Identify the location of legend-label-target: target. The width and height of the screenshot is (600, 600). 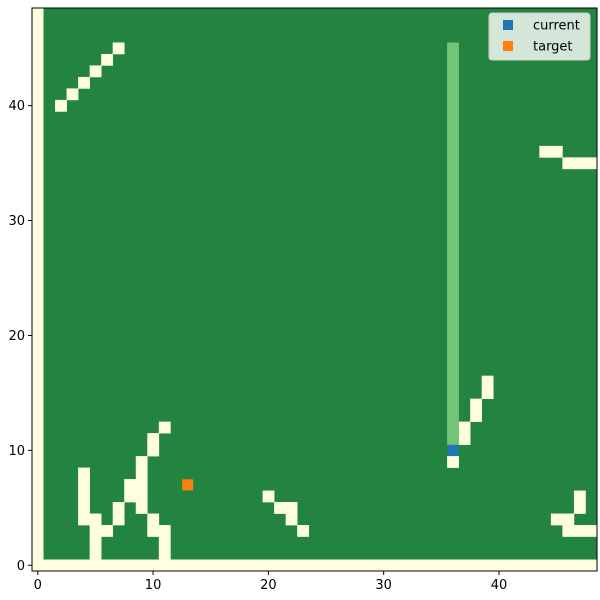
(553, 47).